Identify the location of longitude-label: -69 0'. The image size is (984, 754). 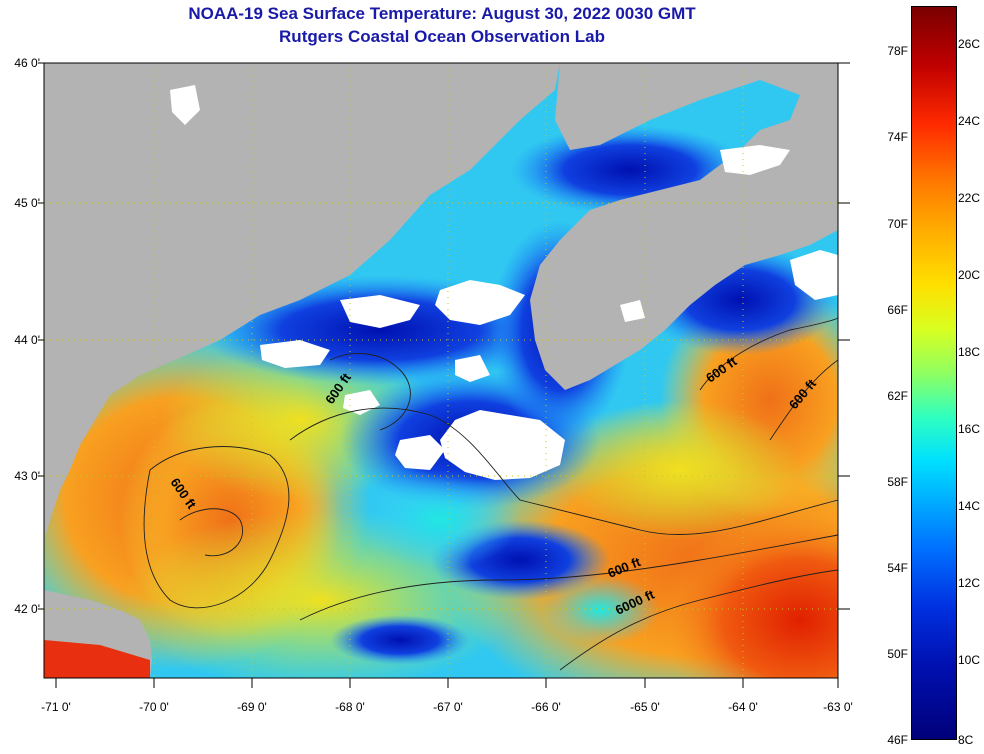
(252, 707).